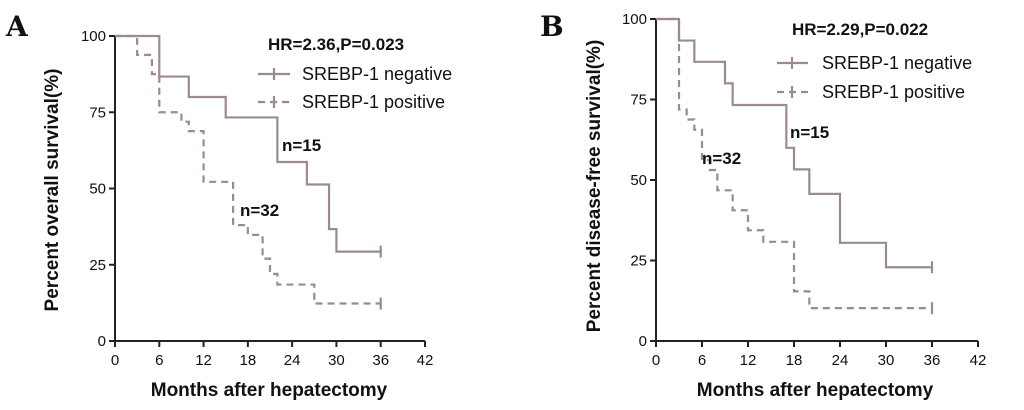 This screenshot has height=410, width=1024. I want to click on y-axis-title-a: Percent overall survival(%), so click(52, 190).